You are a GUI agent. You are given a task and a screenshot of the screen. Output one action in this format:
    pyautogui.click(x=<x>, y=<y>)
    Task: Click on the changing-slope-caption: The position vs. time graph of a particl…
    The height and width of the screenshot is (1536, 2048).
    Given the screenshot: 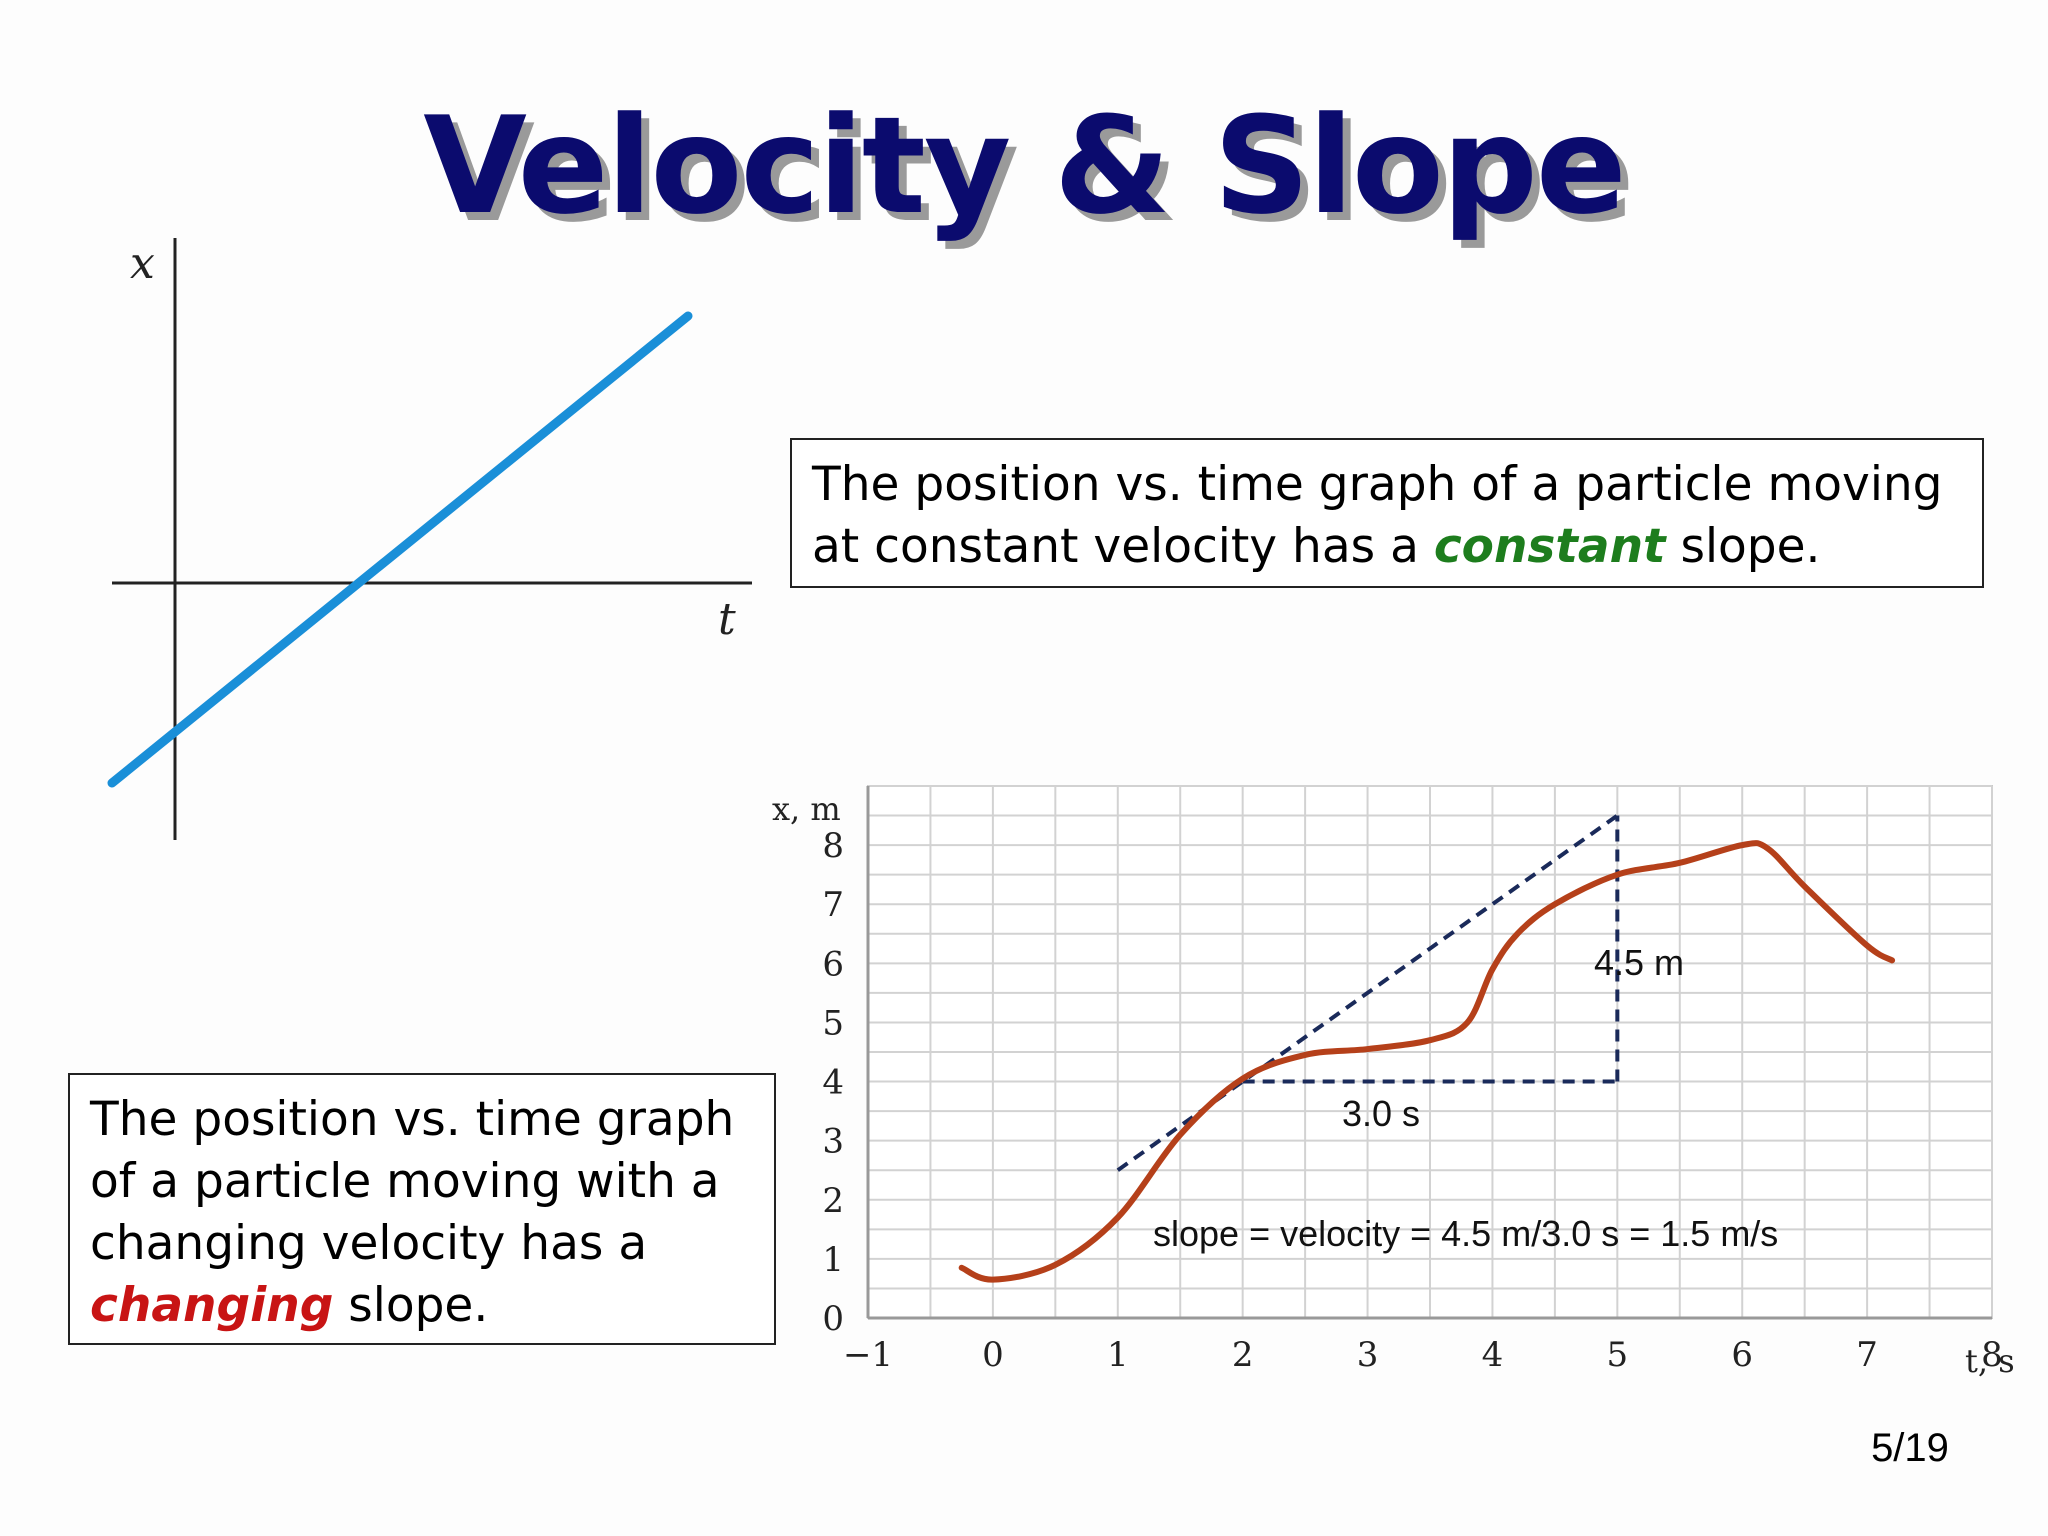 What is the action you would take?
    pyautogui.click(x=422, y=1209)
    